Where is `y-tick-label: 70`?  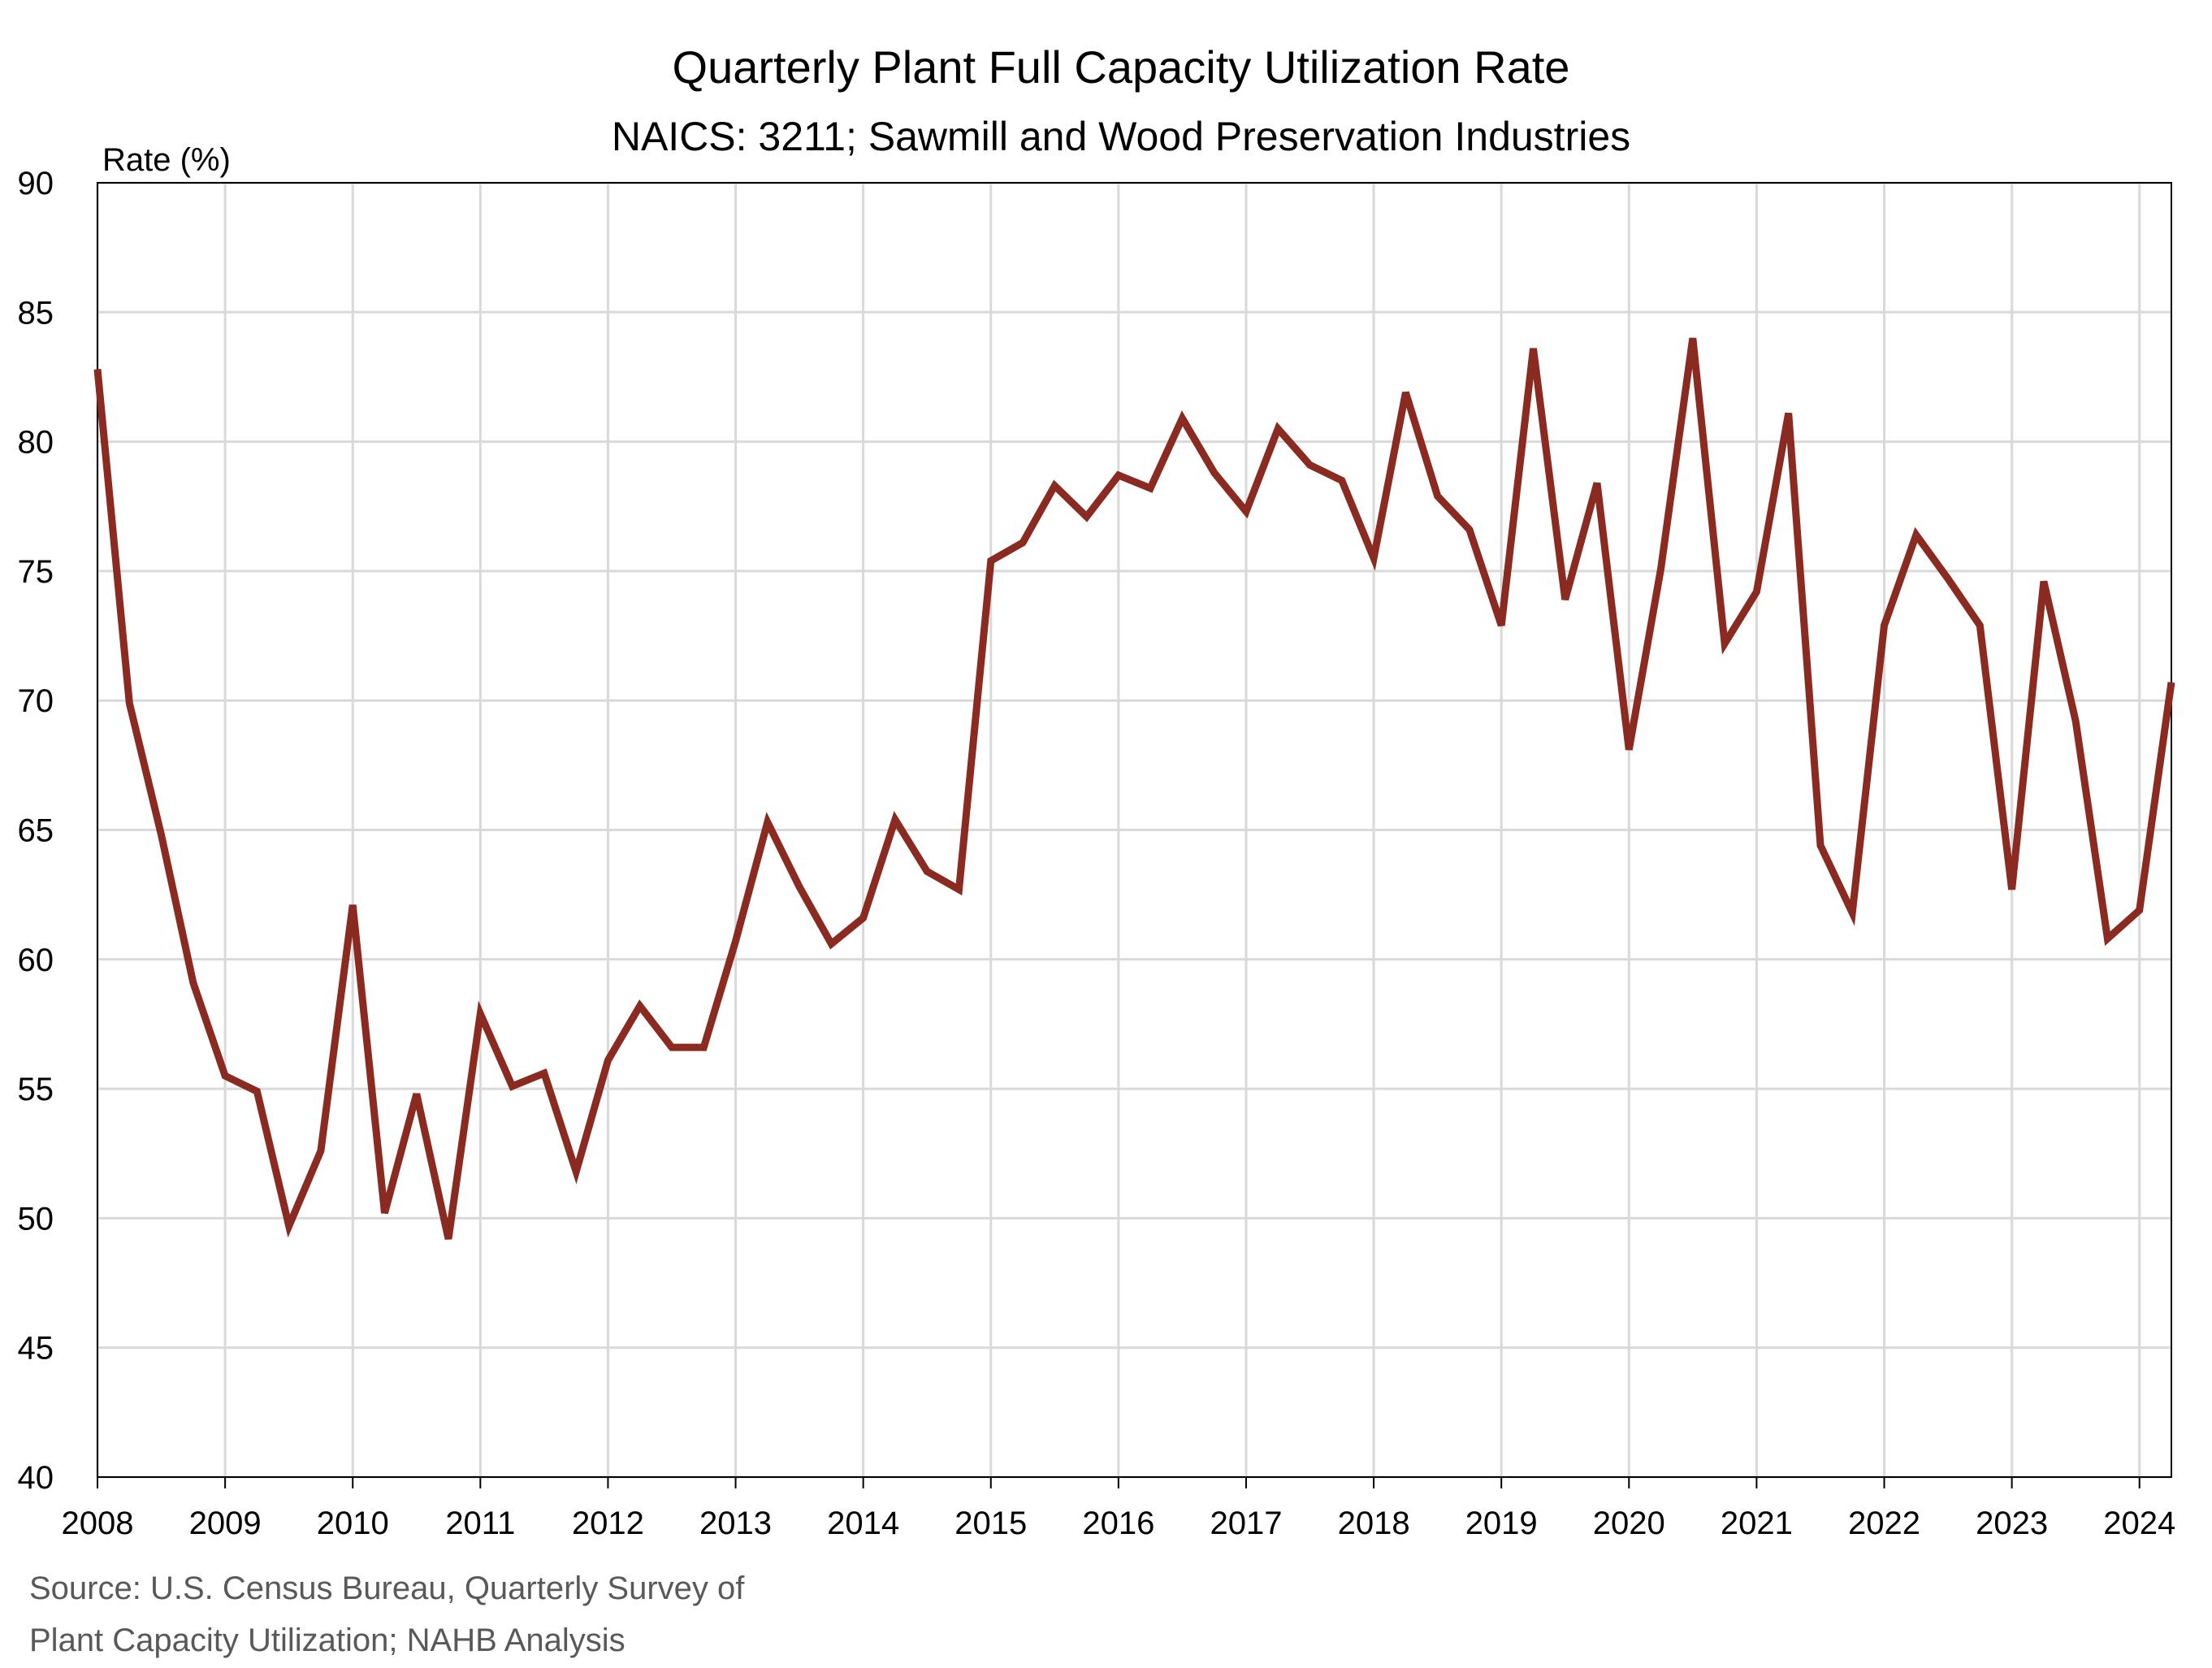
y-tick-label: 70 is located at coordinates (36, 701).